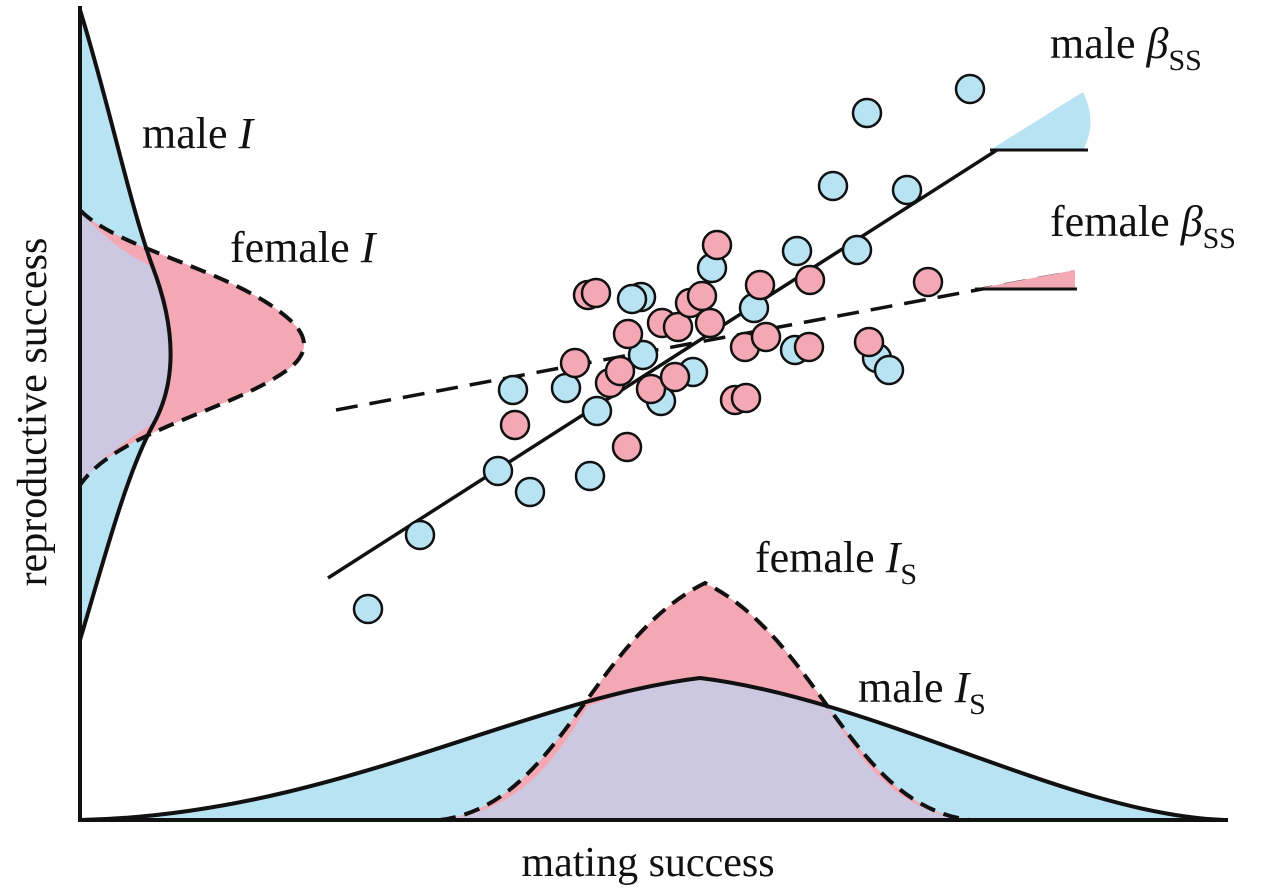  Describe the element at coordinates (304, 247) in the screenshot. I see `female-I-label: female I` at that location.